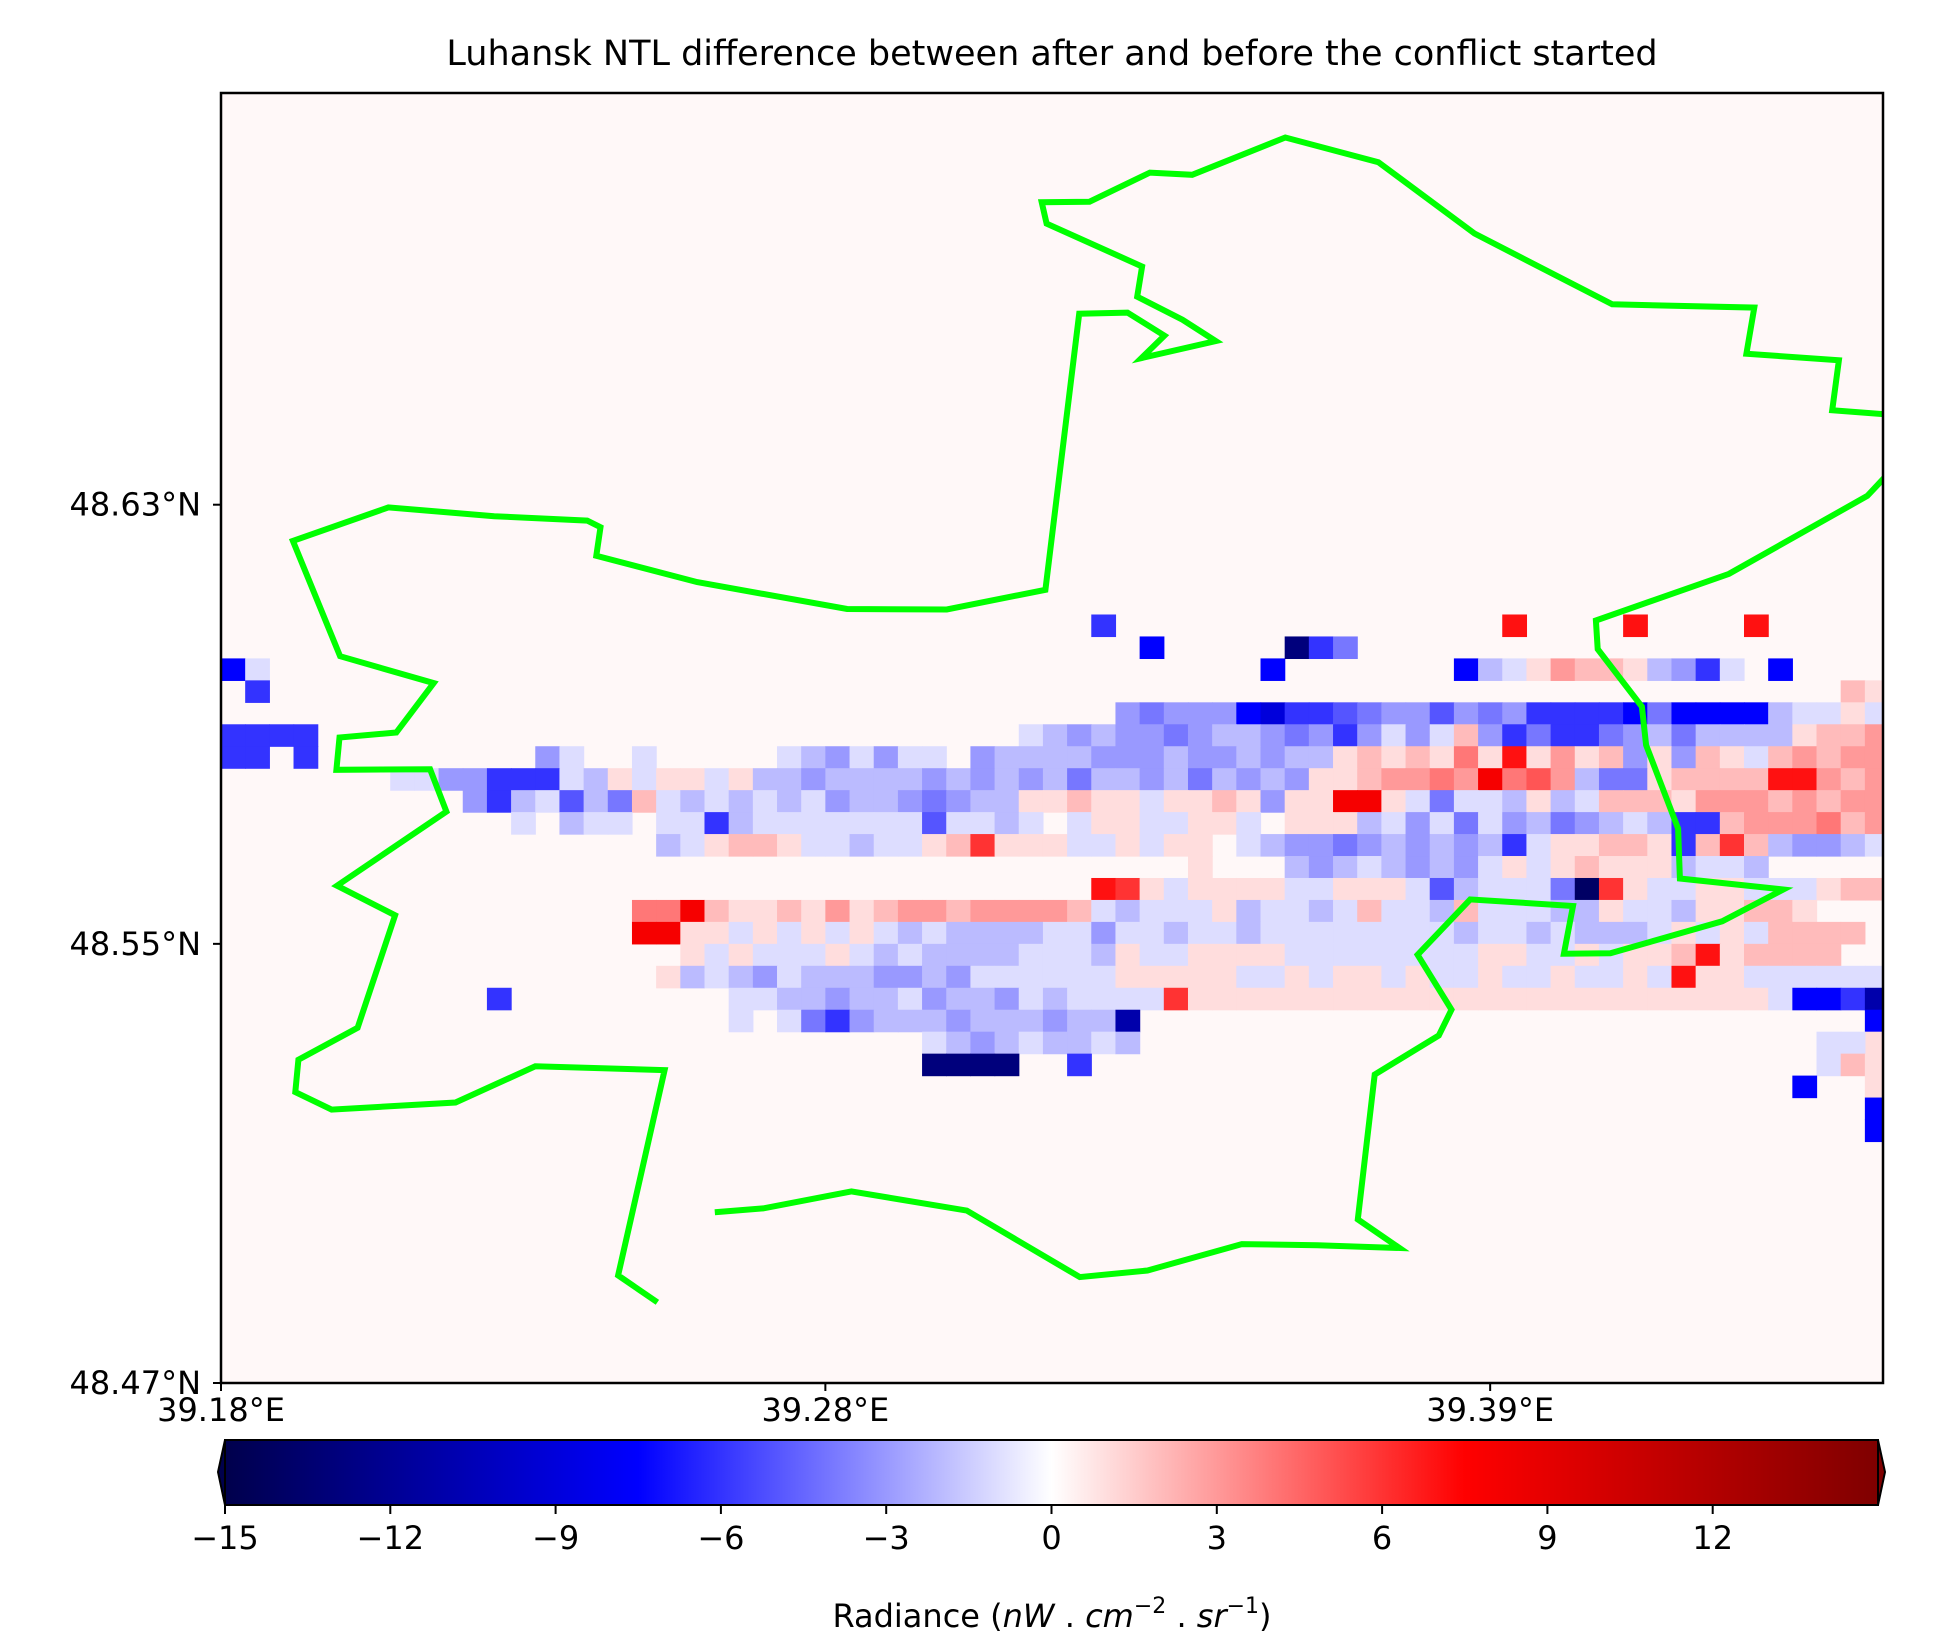 This screenshot has height=1648, width=1933. Describe the element at coordinates (1051, 1472) in the screenshot. I see `colorbar-gradient` at that location.